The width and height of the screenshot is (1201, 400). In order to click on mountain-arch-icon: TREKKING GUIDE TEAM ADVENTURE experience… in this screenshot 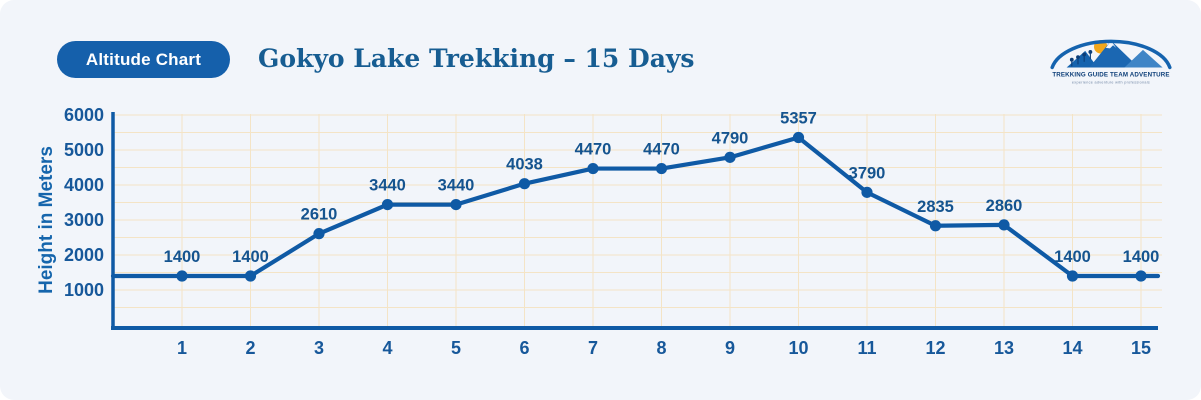, I will do `click(1111, 61)`.